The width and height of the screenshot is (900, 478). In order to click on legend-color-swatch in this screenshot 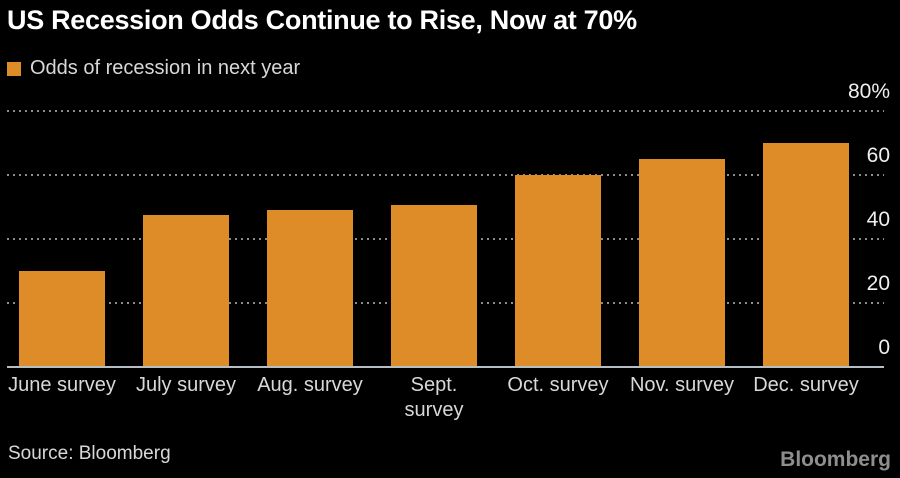, I will do `click(14, 68)`.